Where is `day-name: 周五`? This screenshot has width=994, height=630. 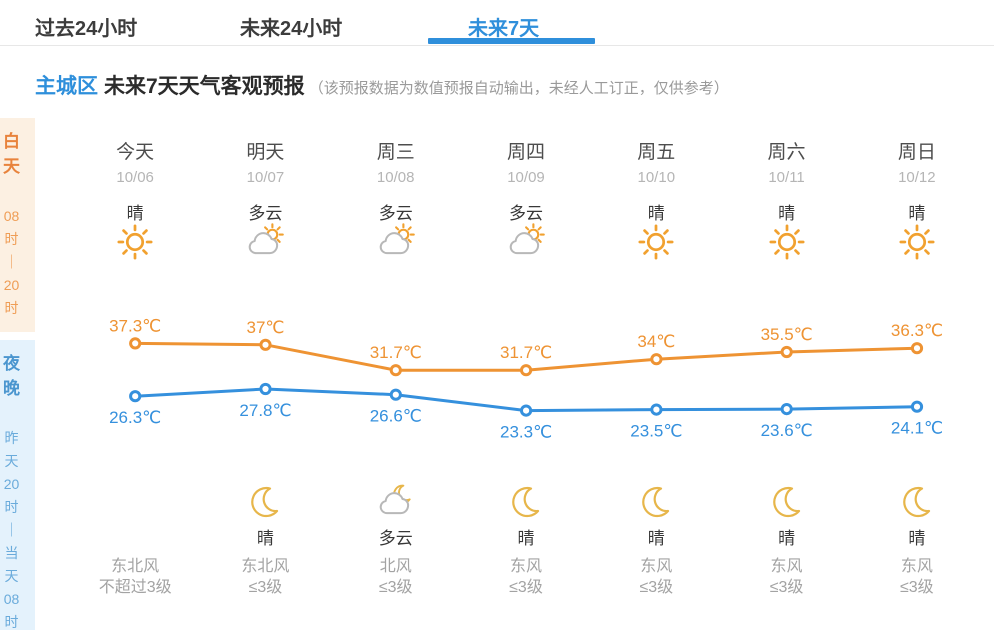
day-name: 周五 is located at coordinates (656, 152).